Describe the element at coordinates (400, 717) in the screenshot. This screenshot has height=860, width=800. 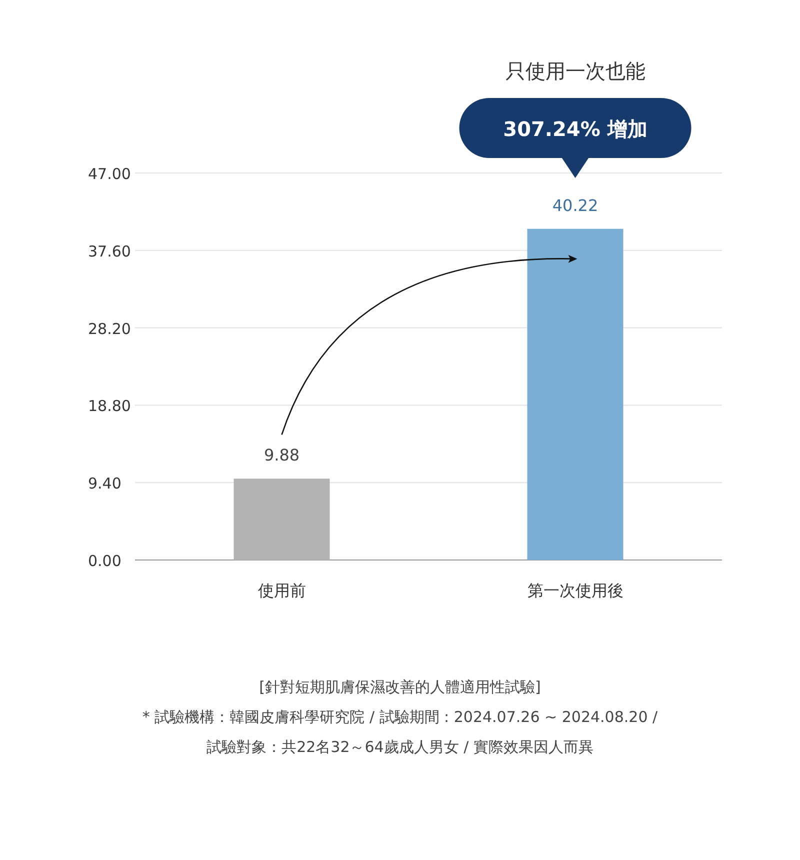
I see `text: * 試驗機構：韓國皮膚科學研究院 / 試驗期間 : 2024.07.26 ~ 2024.08.20 /` at that location.